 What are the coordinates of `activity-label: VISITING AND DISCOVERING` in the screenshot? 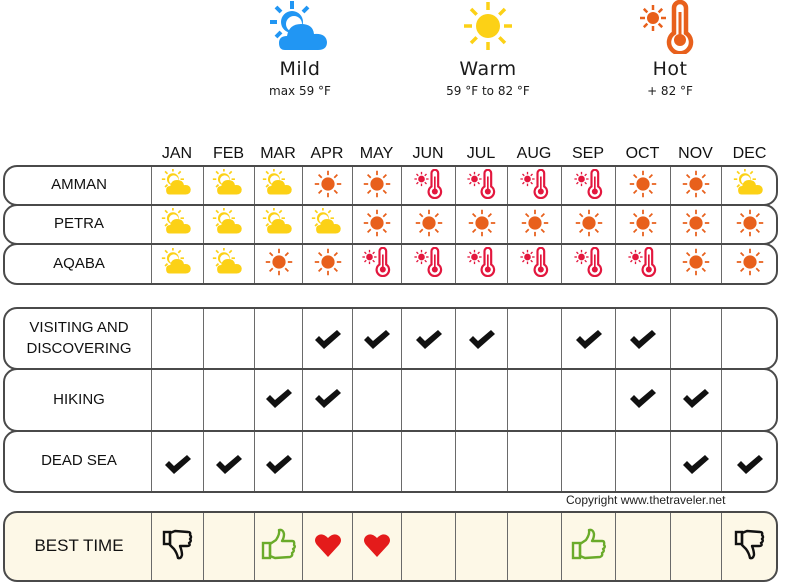 It's located at (79, 338).